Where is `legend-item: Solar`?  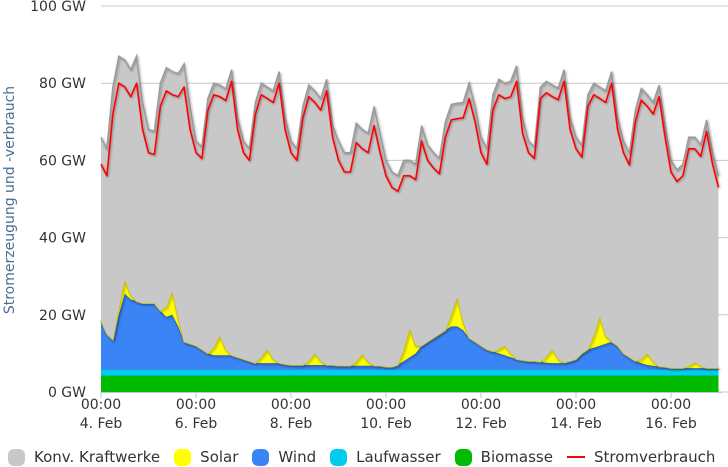
legend-item: Solar is located at coordinates (206, 457).